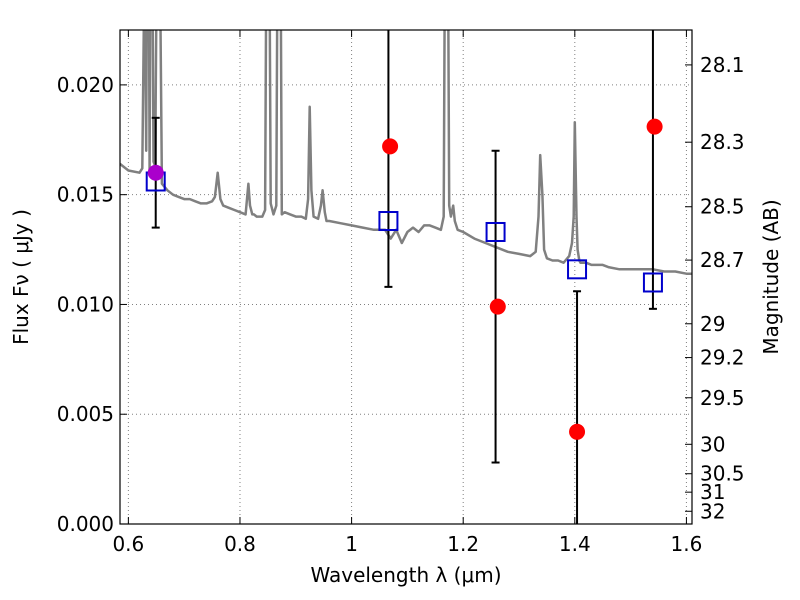 Image resolution: width=800 pixels, height=600 pixels. I want to click on x-tick-label: 1, so click(351, 544).